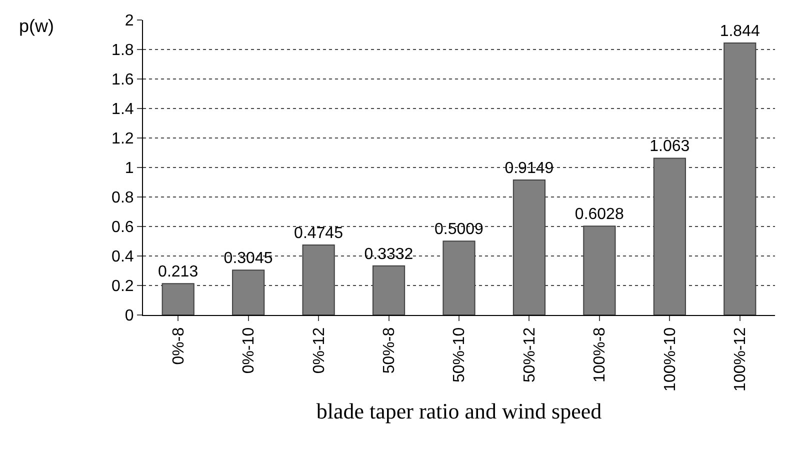 The height and width of the screenshot is (473, 793). What do you see at coordinates (248, 259) in the screenshot?
I see `data-label: 0.3045` at bounding box center [248, 259].